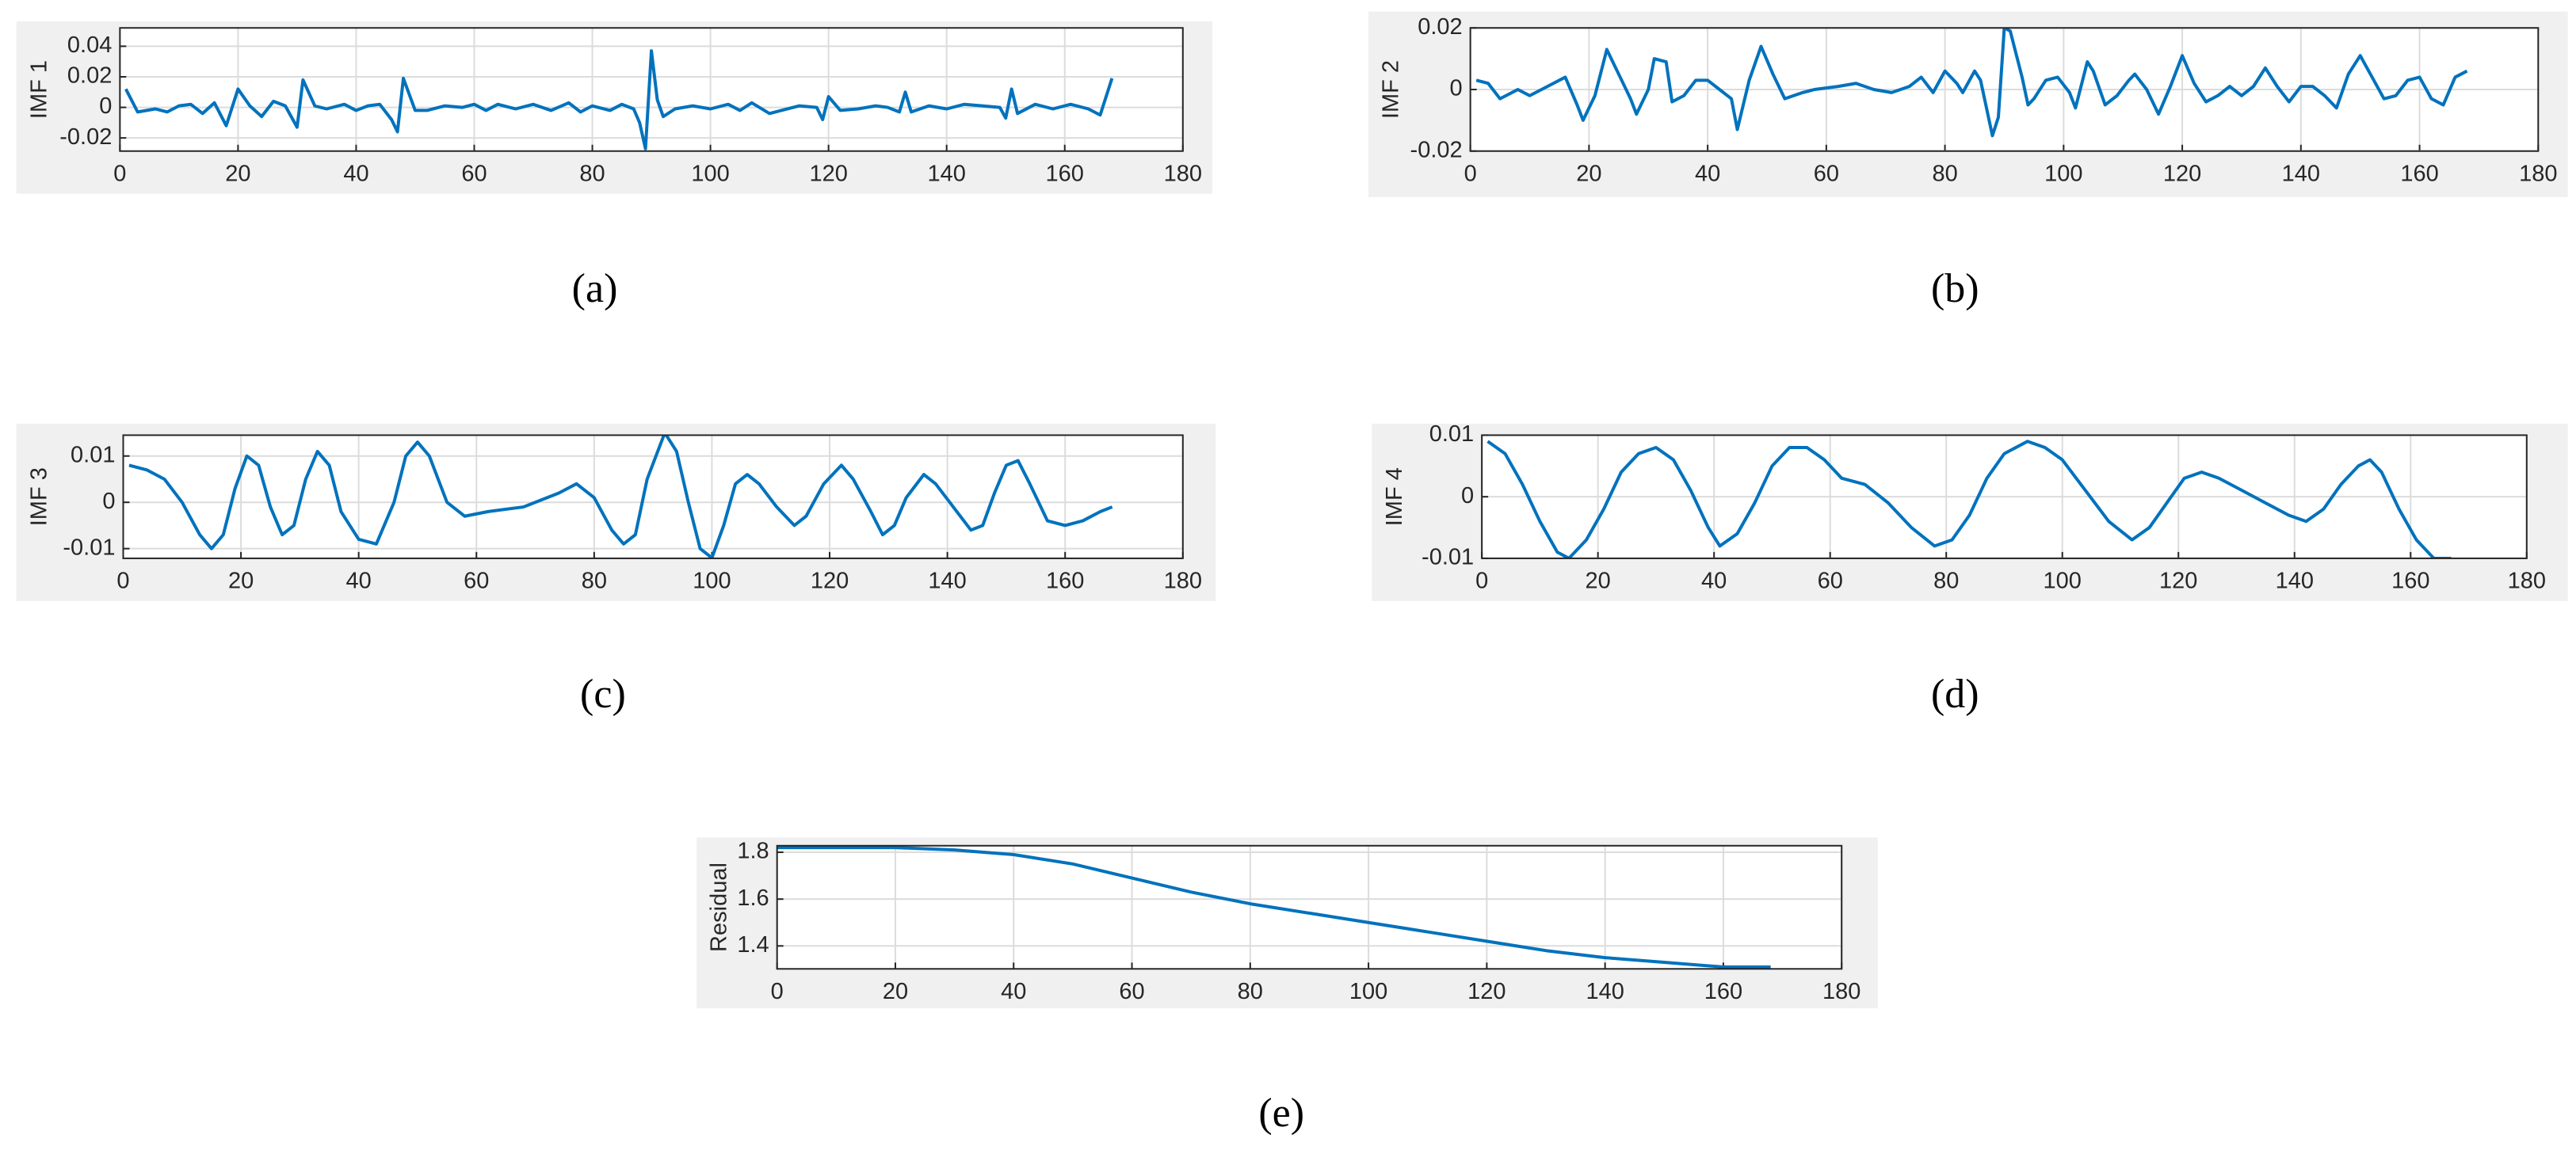 The image size is (2576, 1154). Describe the element at coordinates (39, 89) in the screenshot. I see `y-axis-label: IMF 1` at that location.